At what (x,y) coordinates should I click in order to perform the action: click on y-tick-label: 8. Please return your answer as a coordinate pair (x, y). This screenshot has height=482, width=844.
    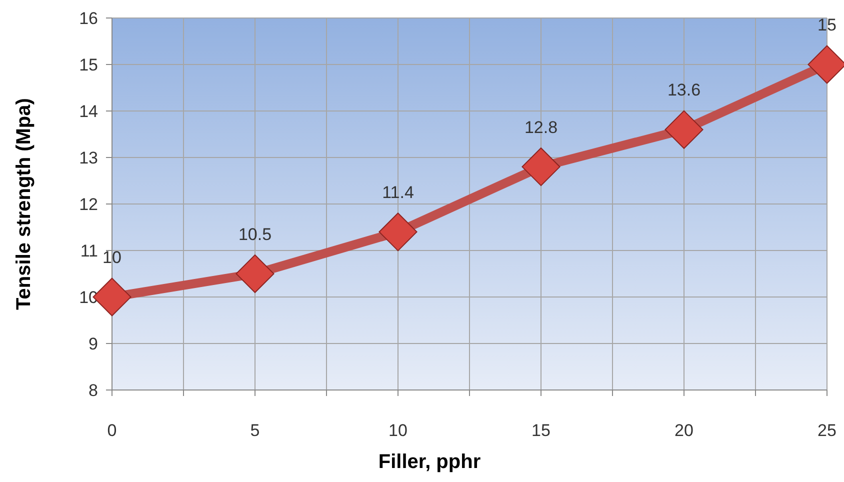
    Looking at the image, I should click on (93, 390).